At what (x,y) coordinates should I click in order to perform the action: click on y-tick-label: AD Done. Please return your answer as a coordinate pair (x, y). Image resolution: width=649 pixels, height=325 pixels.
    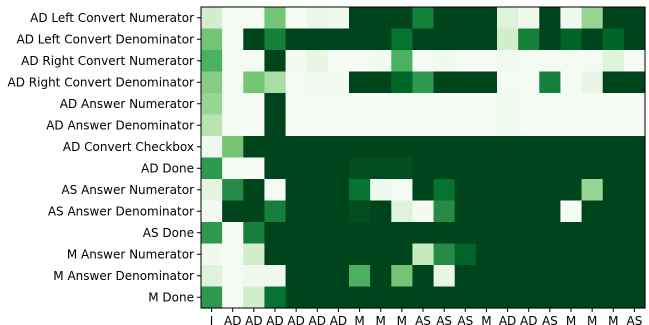
    Looking at the image, I should click on (167, 168).